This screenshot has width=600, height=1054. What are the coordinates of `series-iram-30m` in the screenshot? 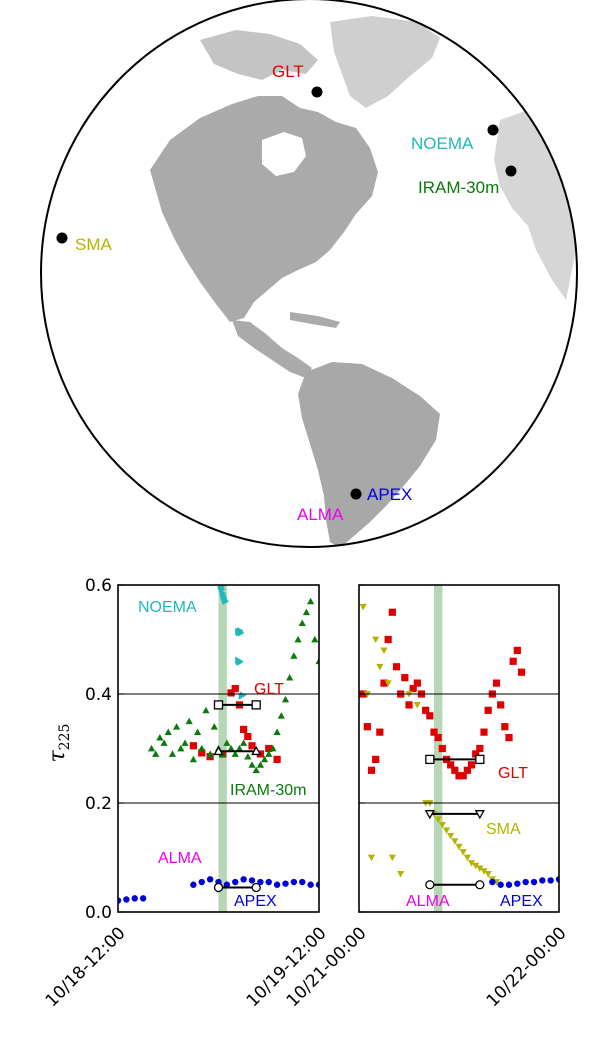 It's located at (233, 685).